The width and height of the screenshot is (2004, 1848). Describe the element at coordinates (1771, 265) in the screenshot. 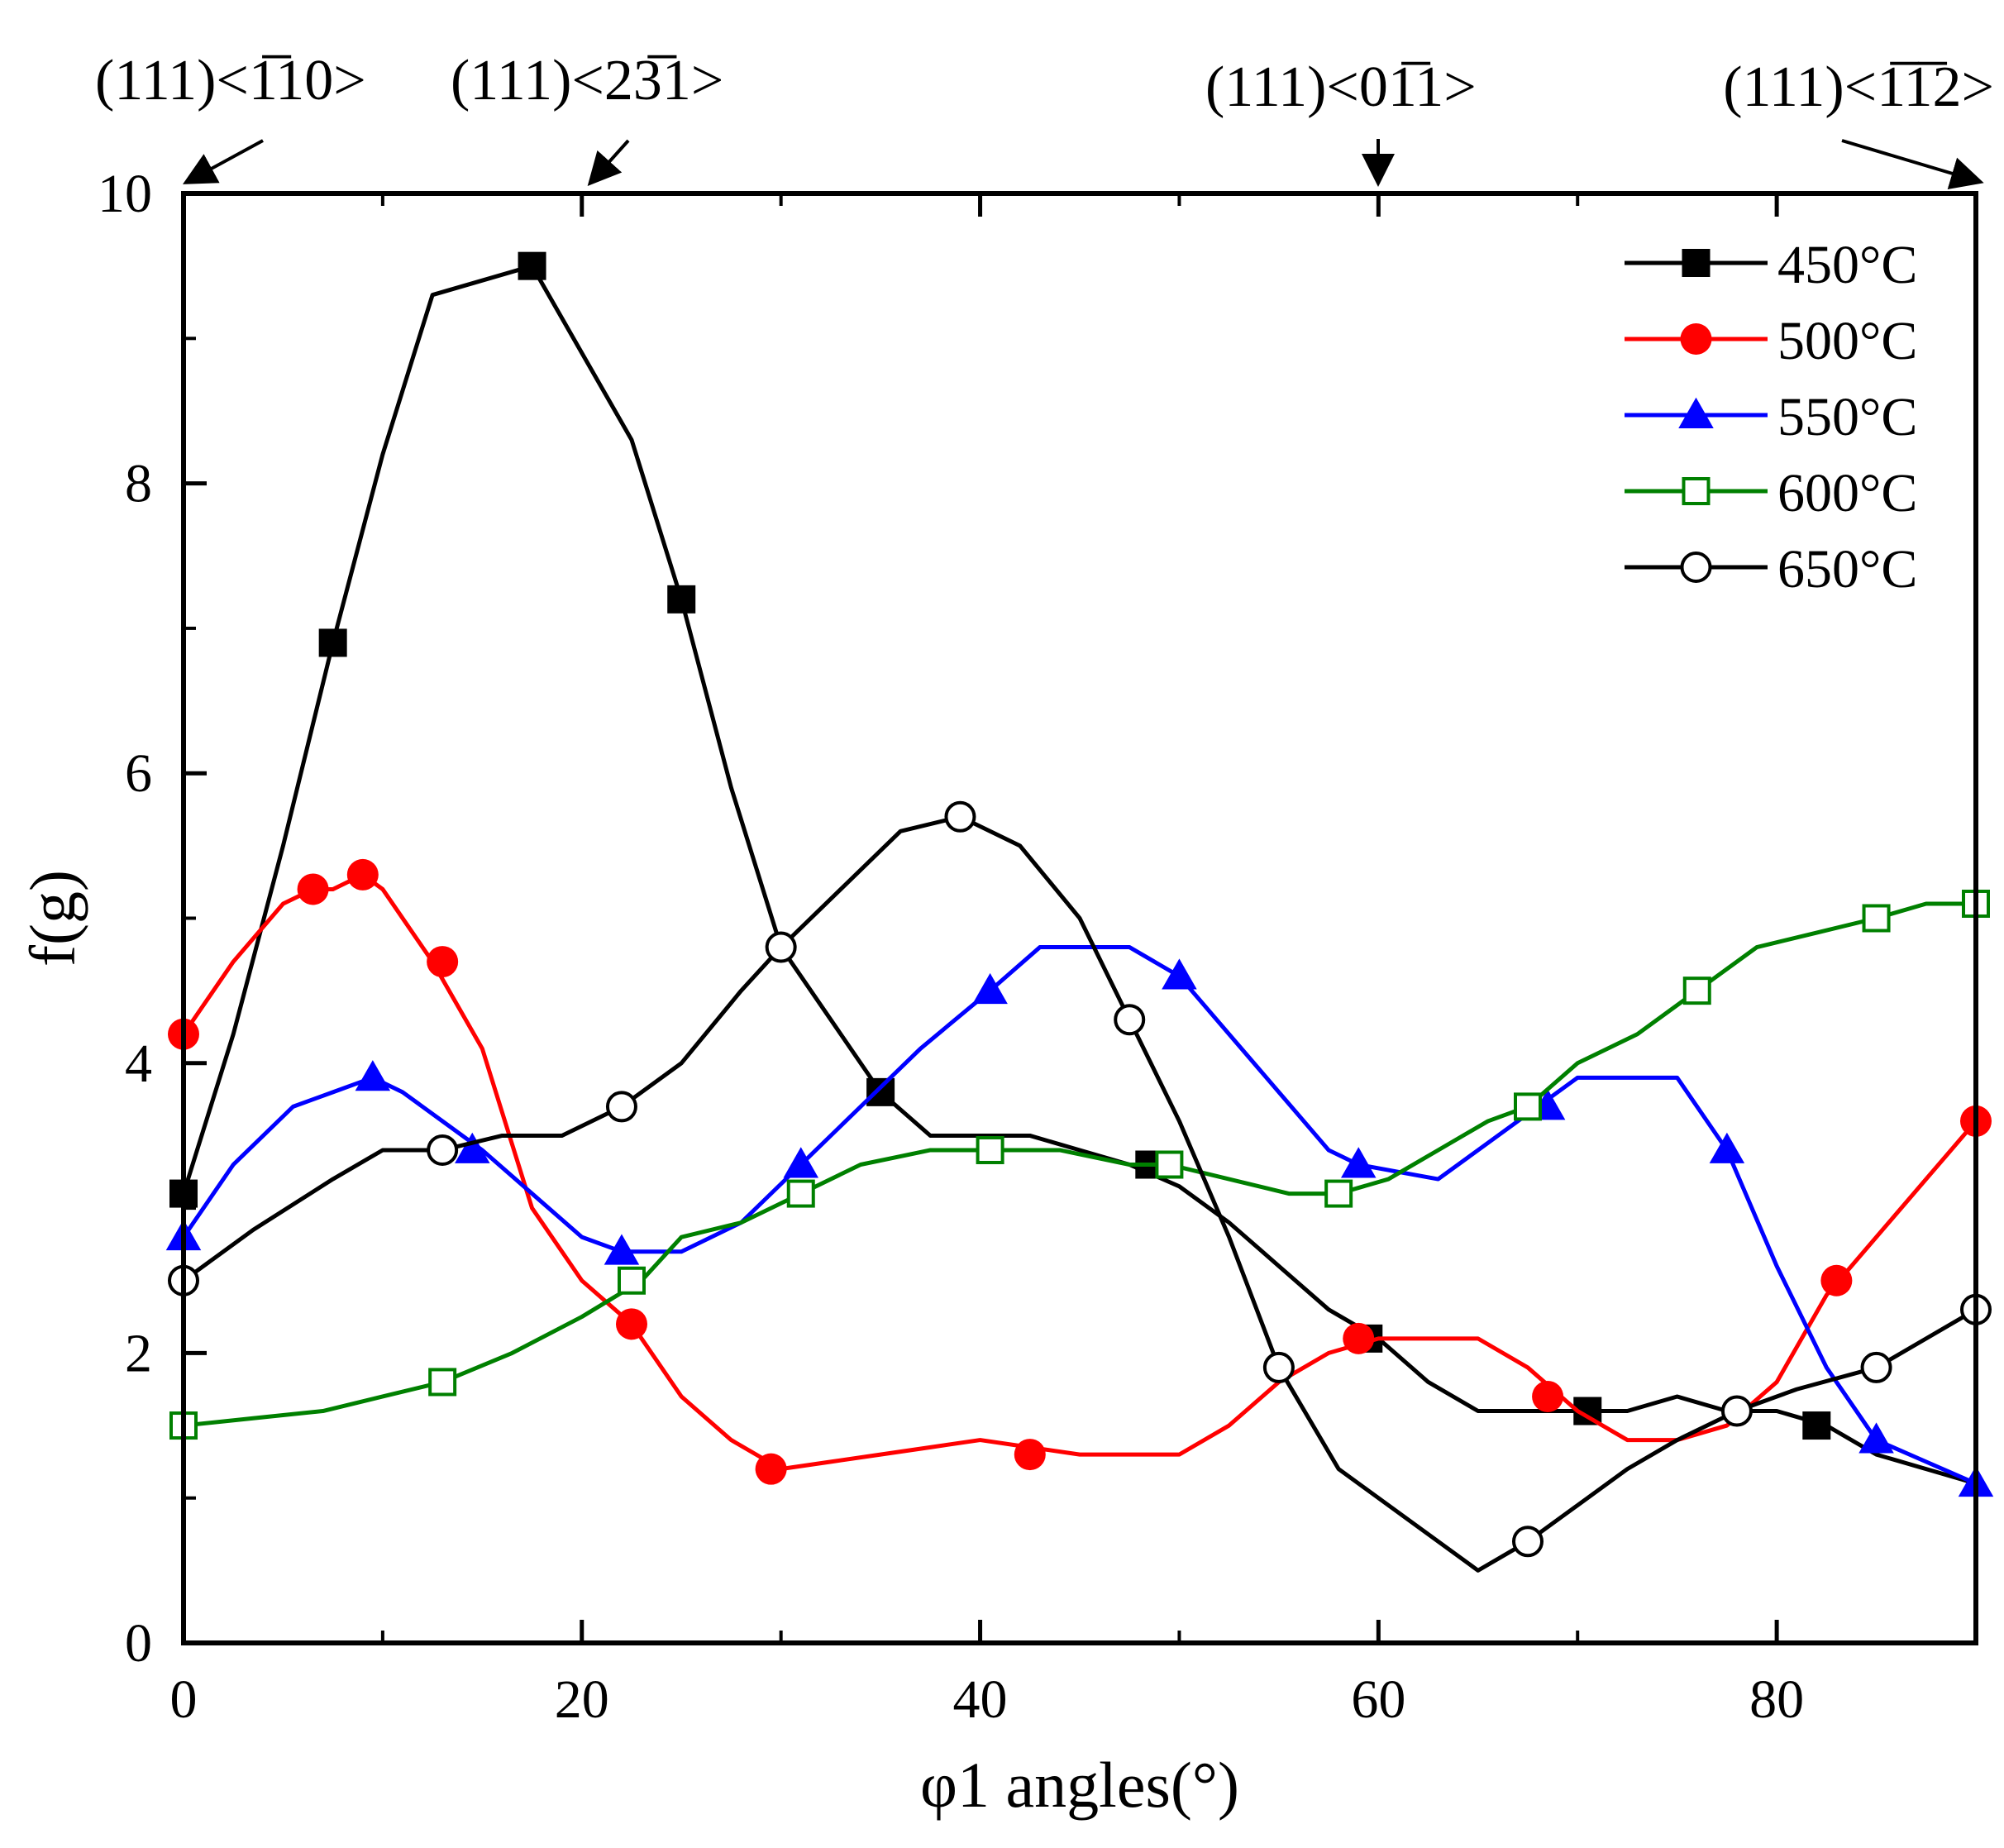

I see `legend-entry: 450°C` at that location.